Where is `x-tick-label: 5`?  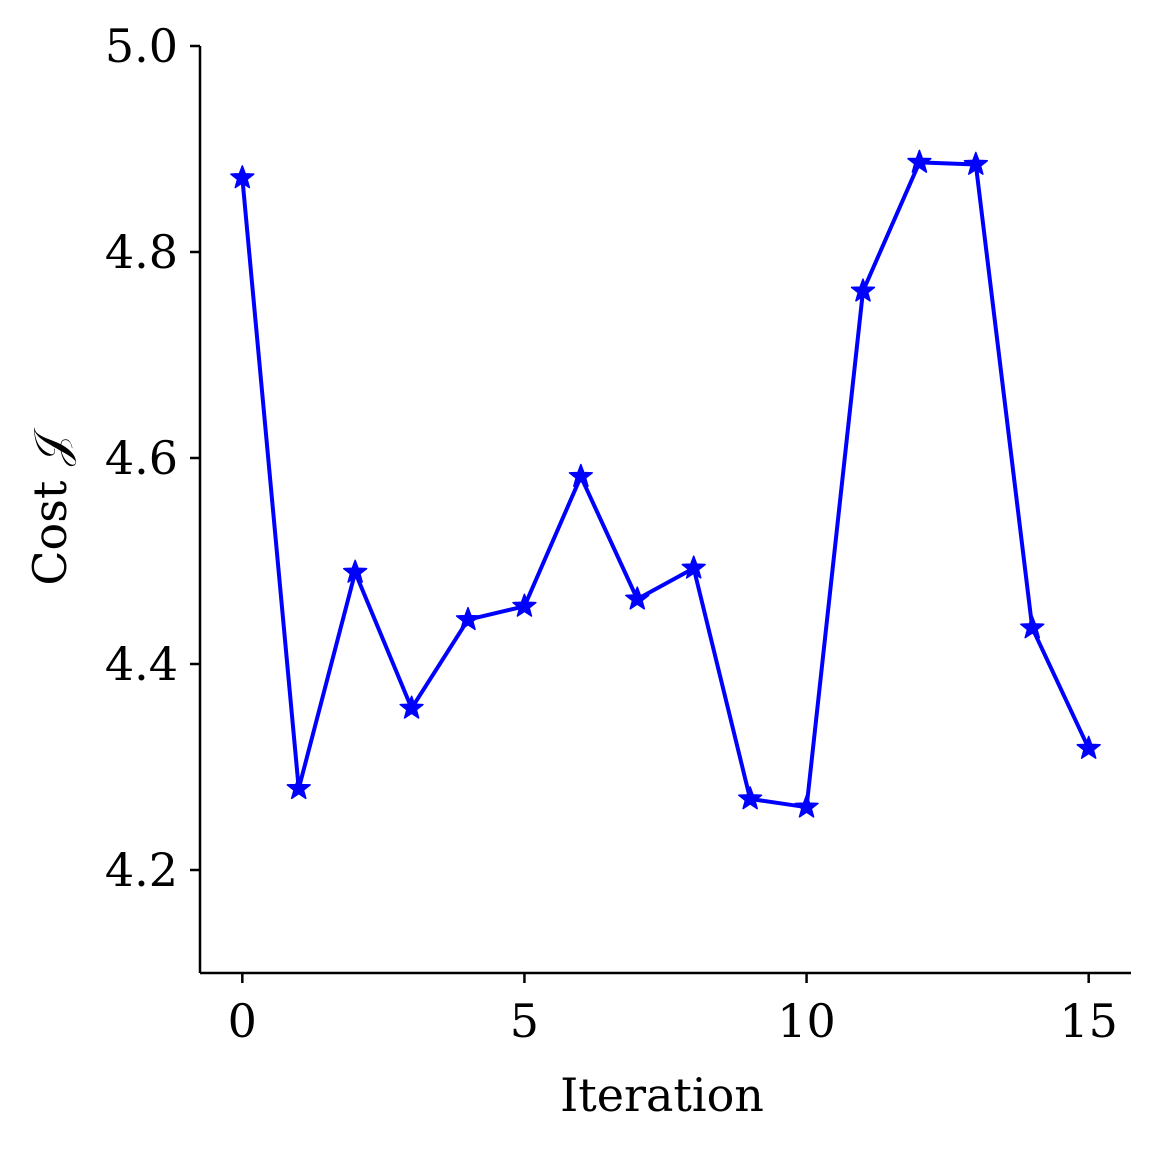 x-tick-label: 5 is located at coordinates (524, 1021).